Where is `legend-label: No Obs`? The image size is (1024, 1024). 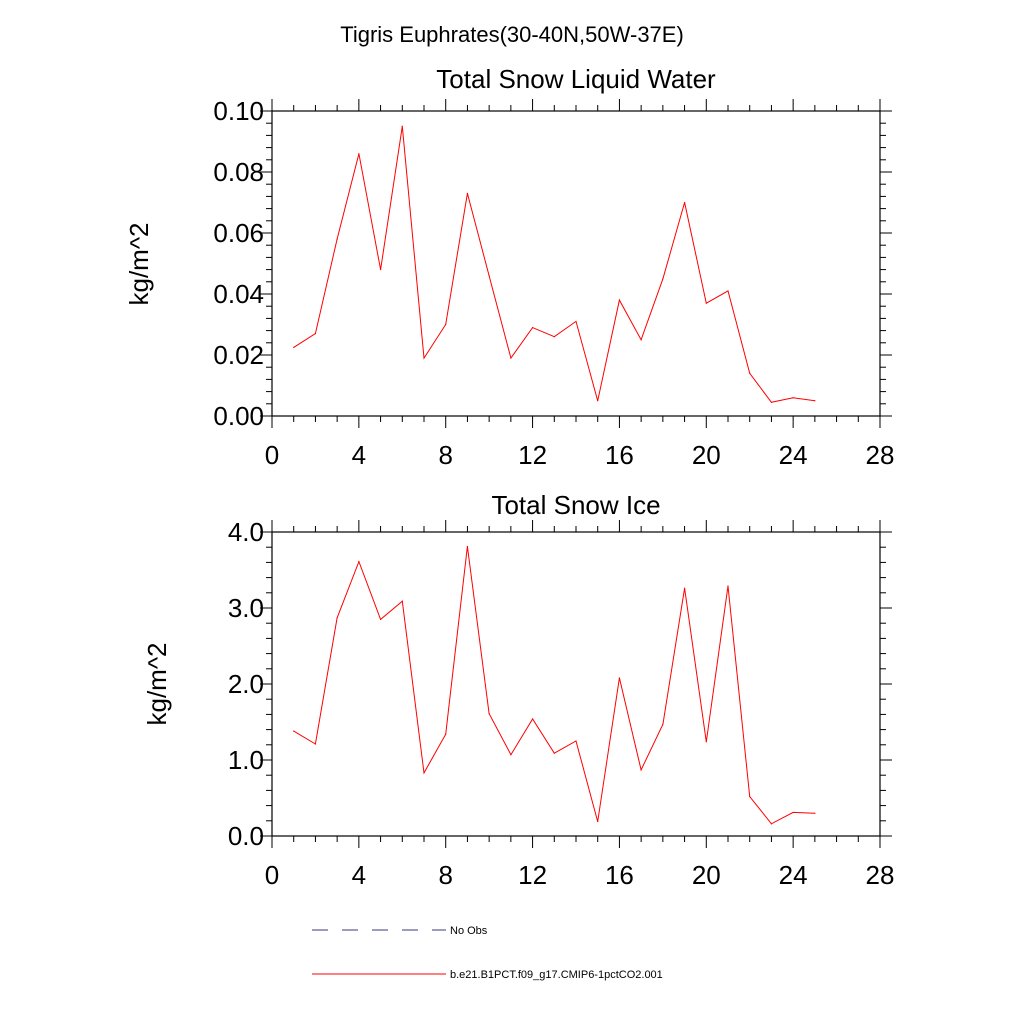
legend-label: No Obs is located at coordinates (469, 931).